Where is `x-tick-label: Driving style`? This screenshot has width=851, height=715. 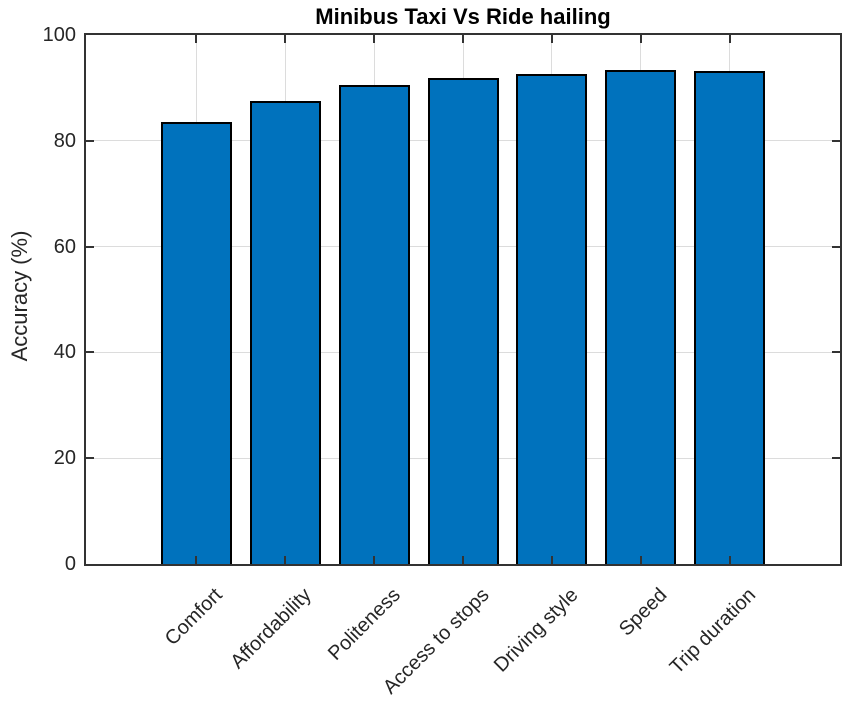 x-tick-label: Driving style is located at coordinates (536, 630).